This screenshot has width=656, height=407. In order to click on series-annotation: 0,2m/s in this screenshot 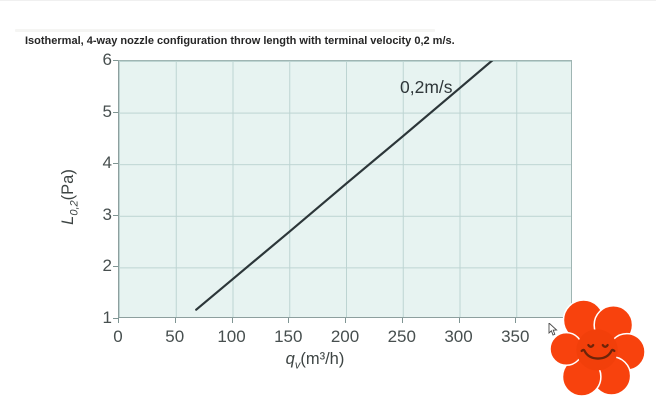, I will do `click(426, 87)`.